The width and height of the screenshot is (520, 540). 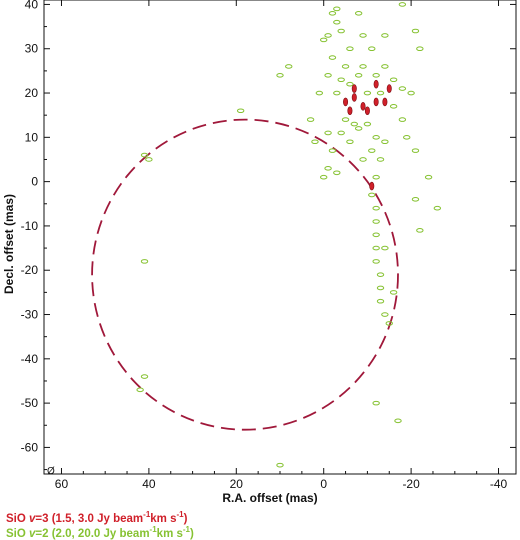 I want to click on y-tick-label: -30, so click(x=30, y=315).